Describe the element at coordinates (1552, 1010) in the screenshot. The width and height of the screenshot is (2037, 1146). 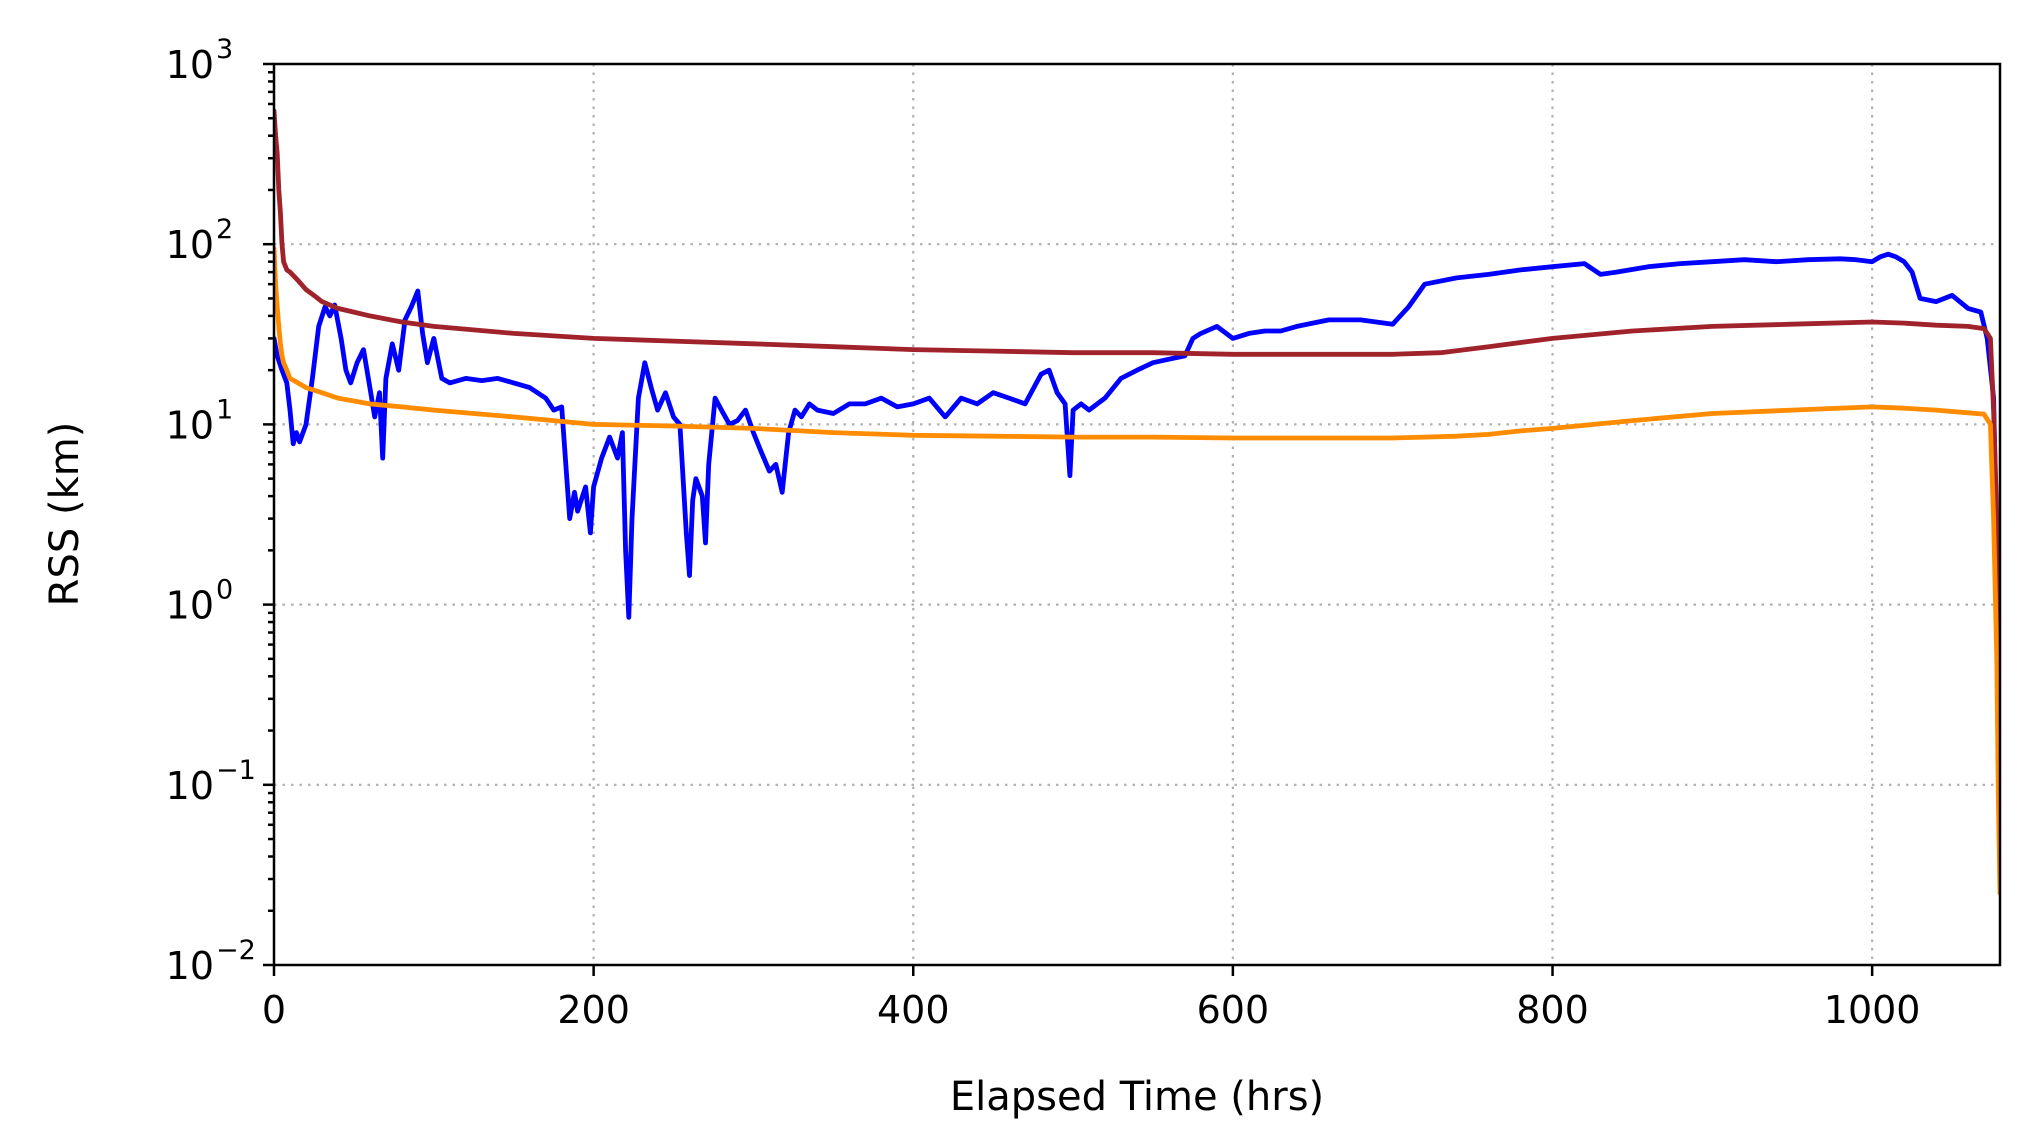
I see `x-tick-label: 800` at that location.